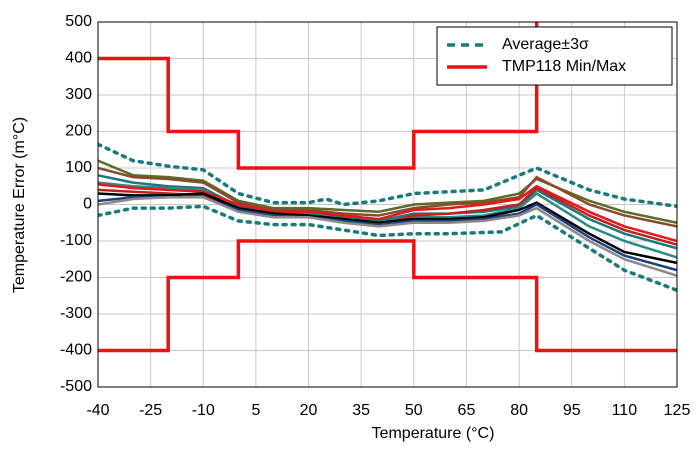 Image resolution: width=697 pixels, height=449 pixels. Describe the element at coordinates (361, 410) in the screenshot. I see `x-tick-label: 35` at that location.